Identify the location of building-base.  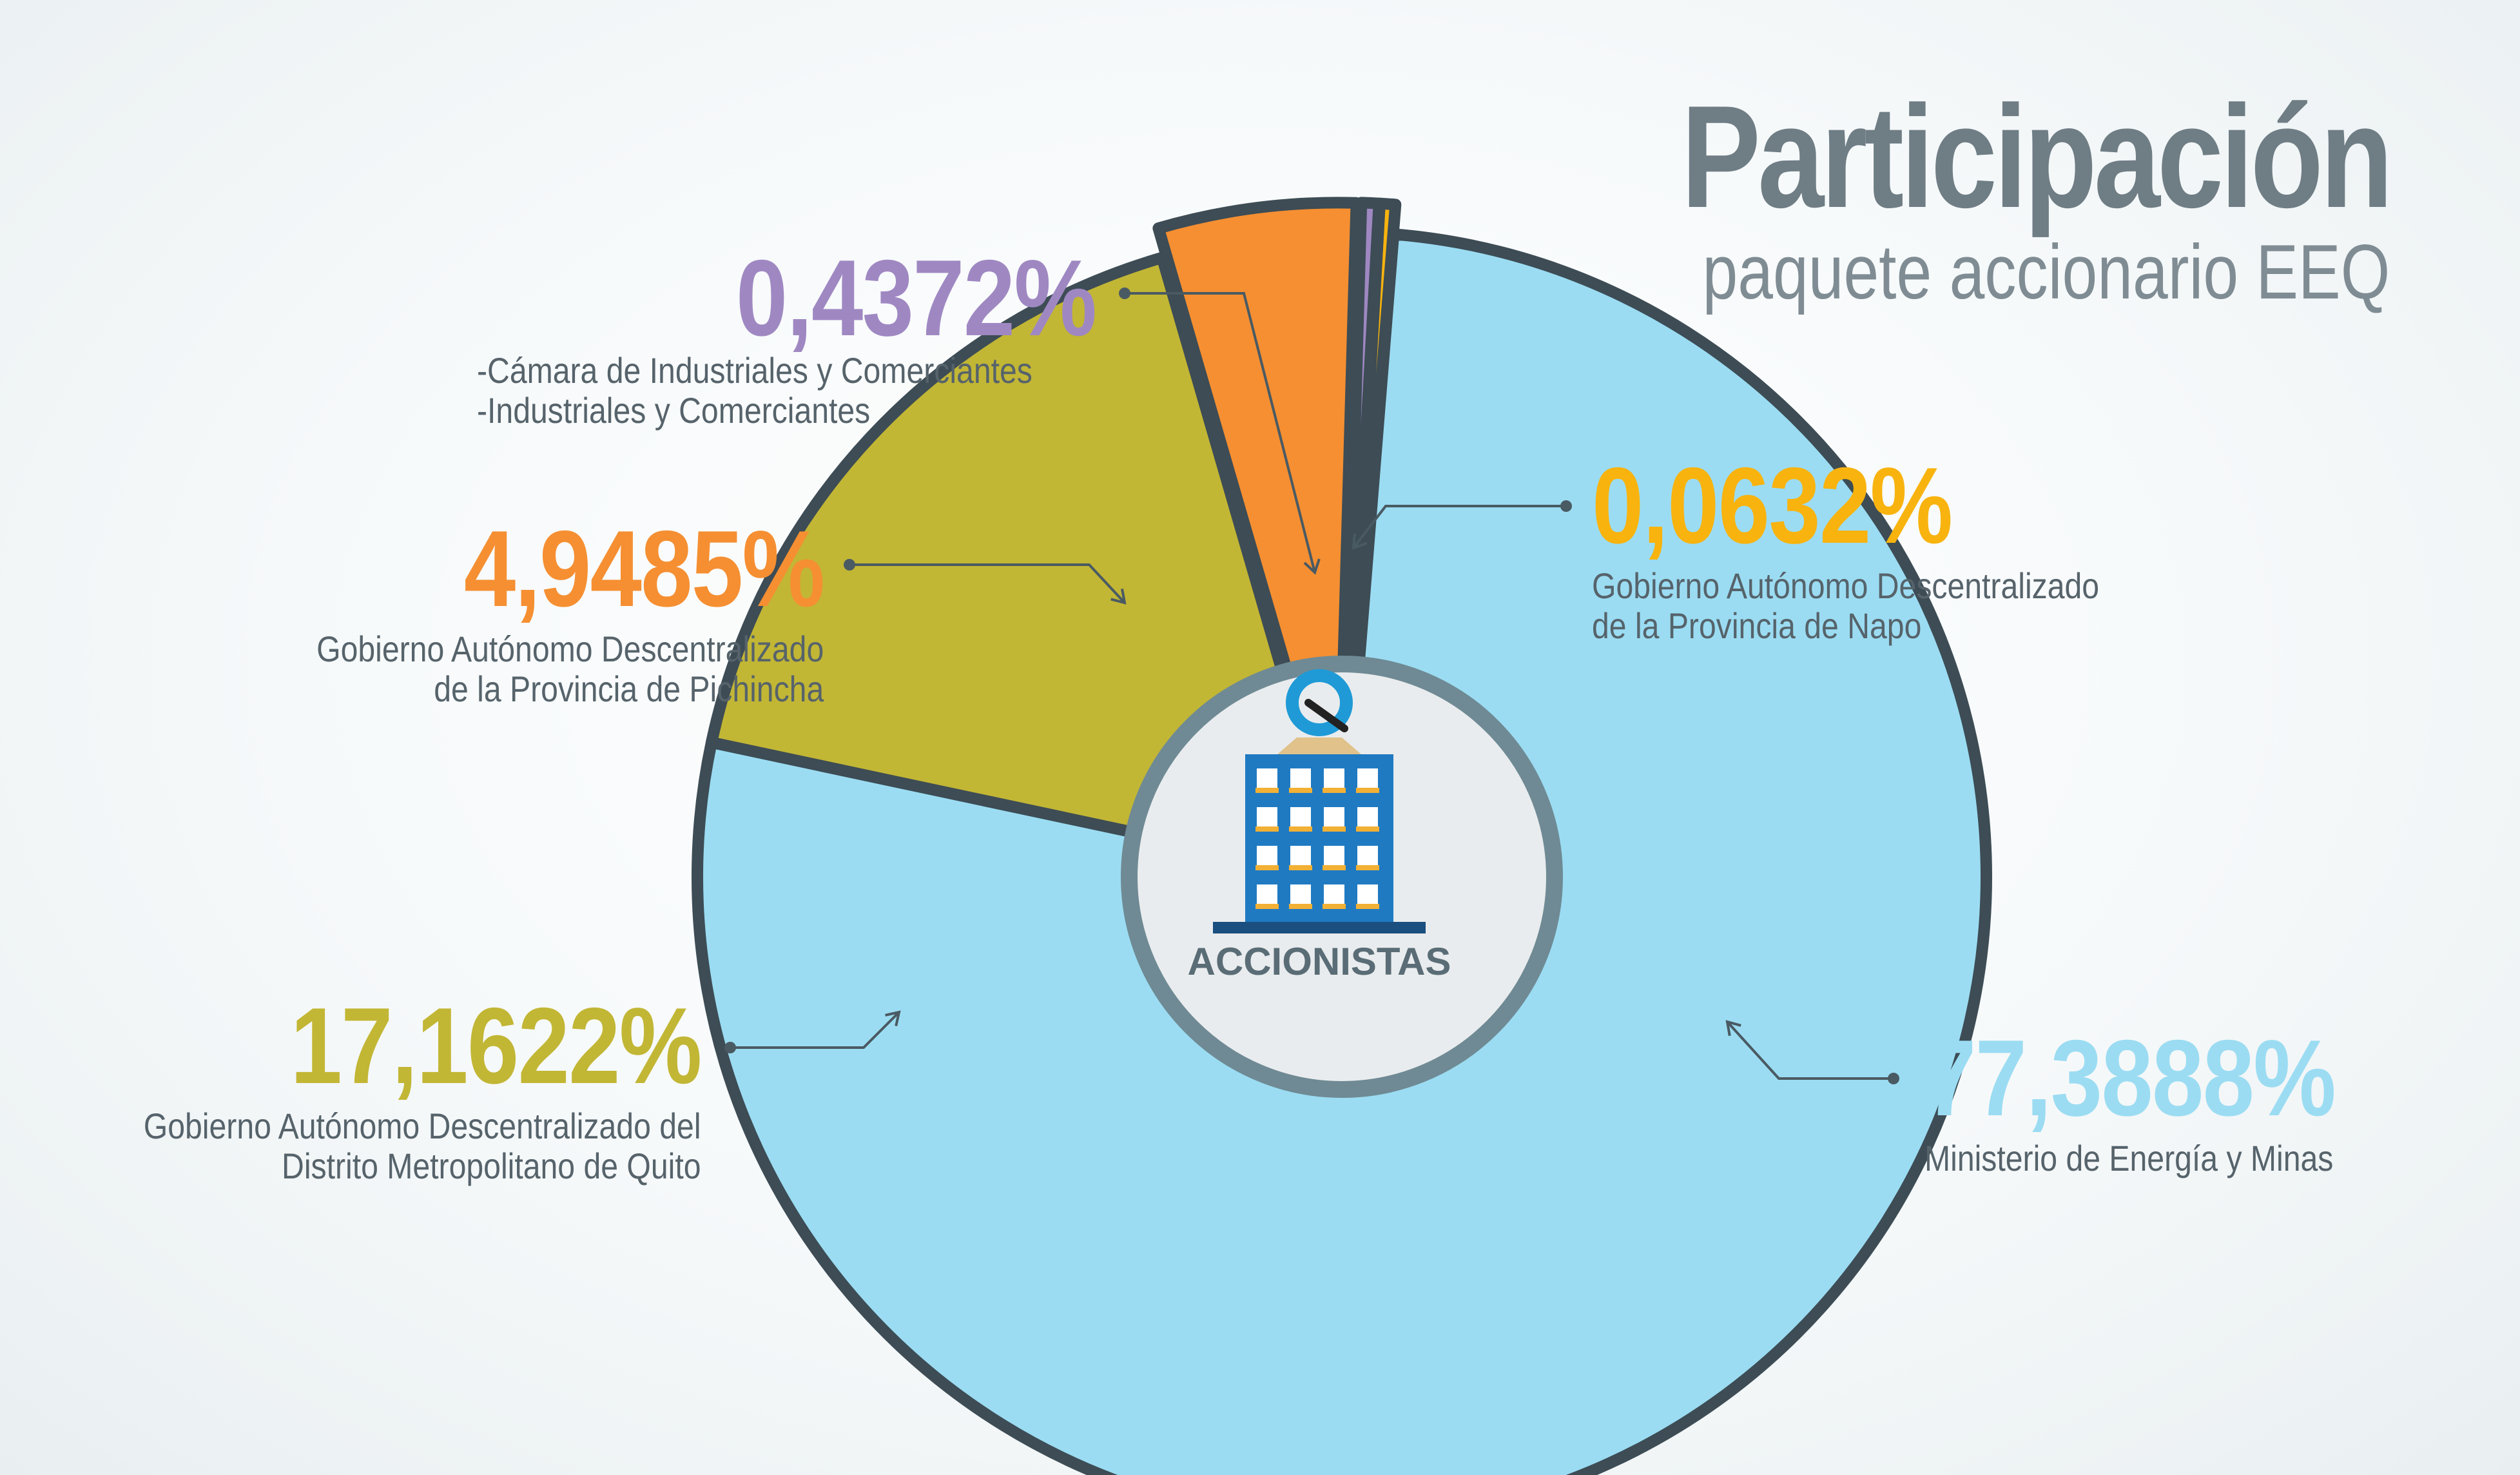
(1319, 927).